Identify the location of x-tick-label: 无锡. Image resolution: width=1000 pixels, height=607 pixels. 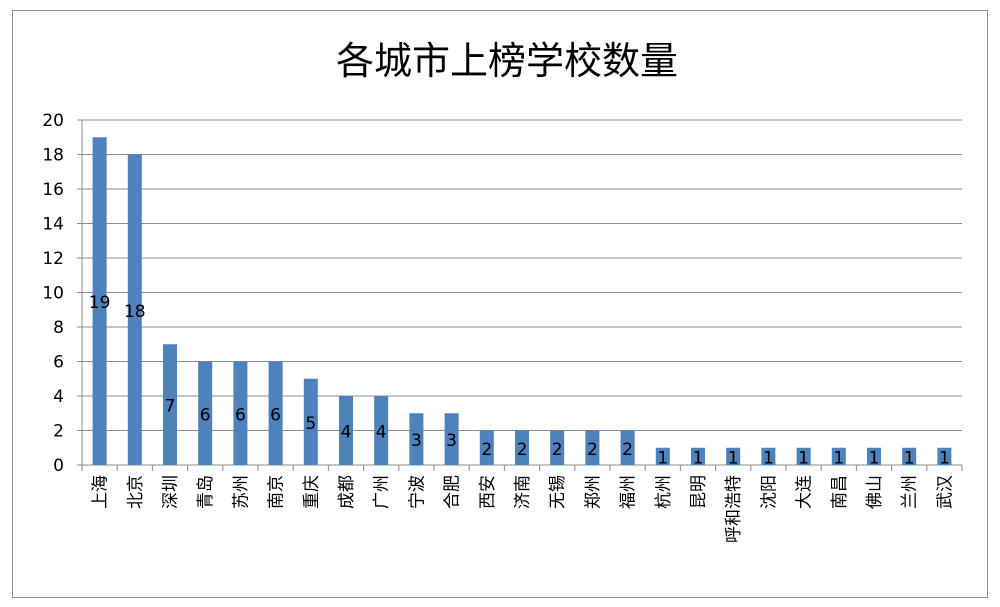
(558, 492).